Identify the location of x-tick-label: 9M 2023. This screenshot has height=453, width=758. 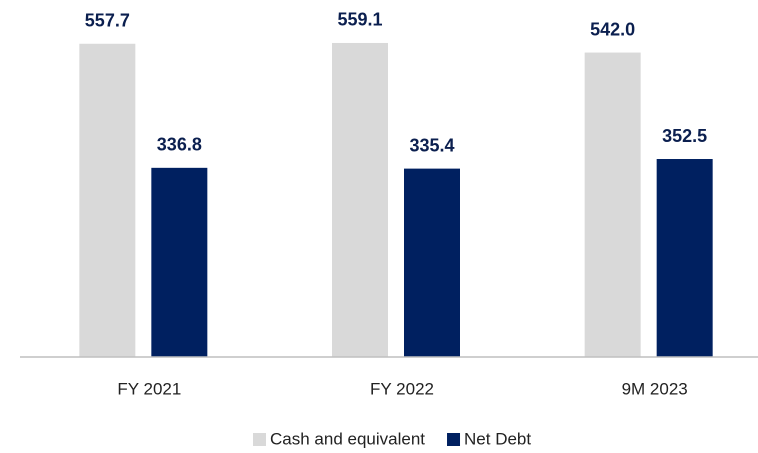
(655, 388).